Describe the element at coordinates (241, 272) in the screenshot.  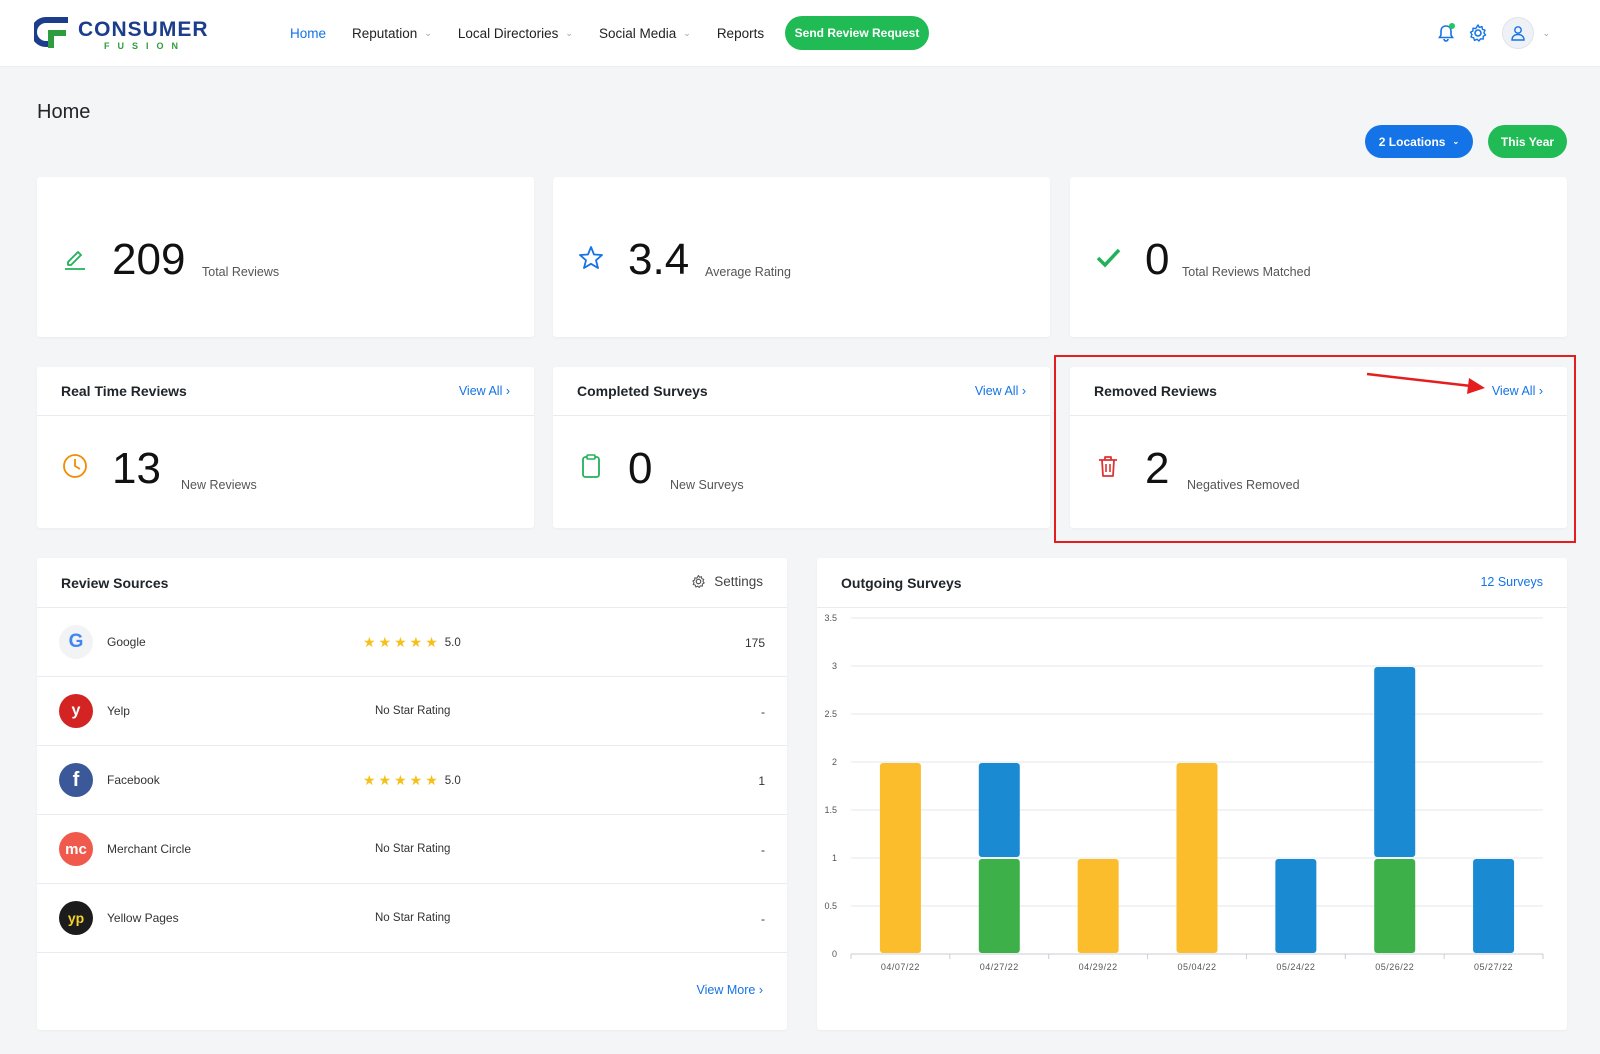
I see `total-reviews-label: Total Reviews` at that location.